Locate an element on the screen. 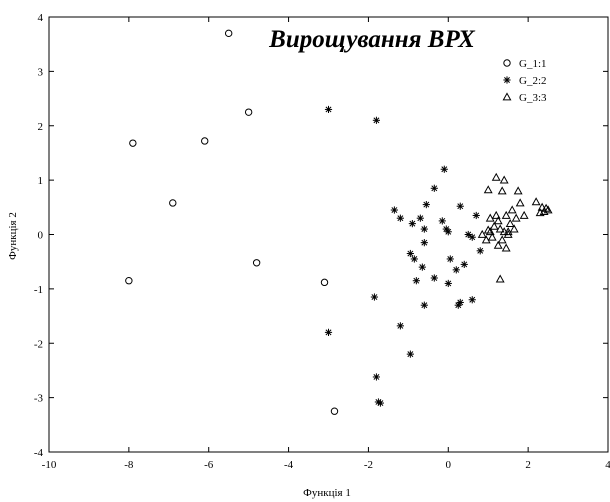 The height and width of the screenshot is (502, 610). y-tick-label: -1 is located at coordinates (38, 290).